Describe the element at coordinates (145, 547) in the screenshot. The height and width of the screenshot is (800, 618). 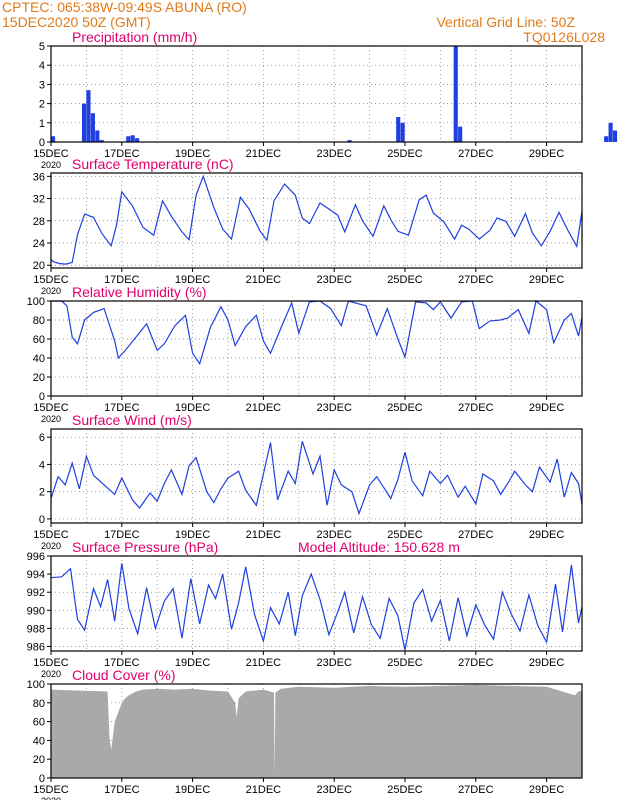
I see `panel-title: Surface Pressure (hPa)` at that location.